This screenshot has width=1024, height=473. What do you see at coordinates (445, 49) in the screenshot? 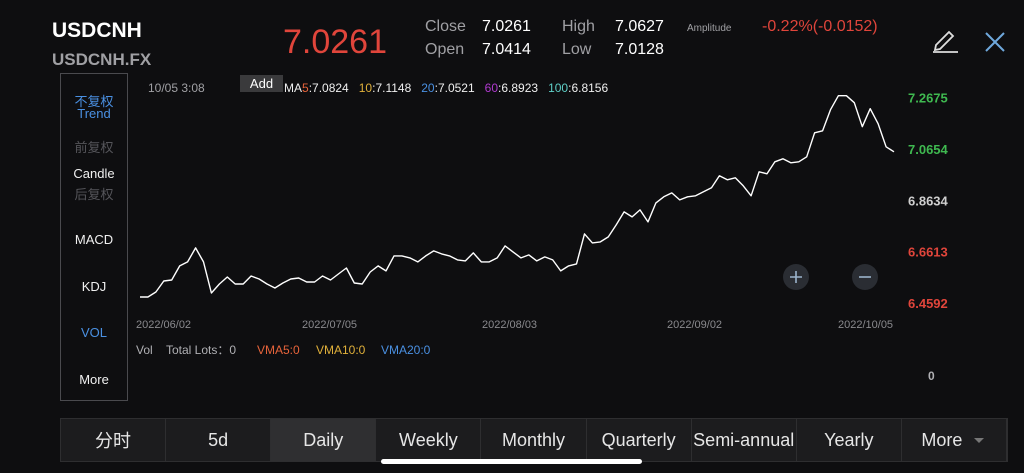
I see `open-label: Open` at bounding box center [445, 49].